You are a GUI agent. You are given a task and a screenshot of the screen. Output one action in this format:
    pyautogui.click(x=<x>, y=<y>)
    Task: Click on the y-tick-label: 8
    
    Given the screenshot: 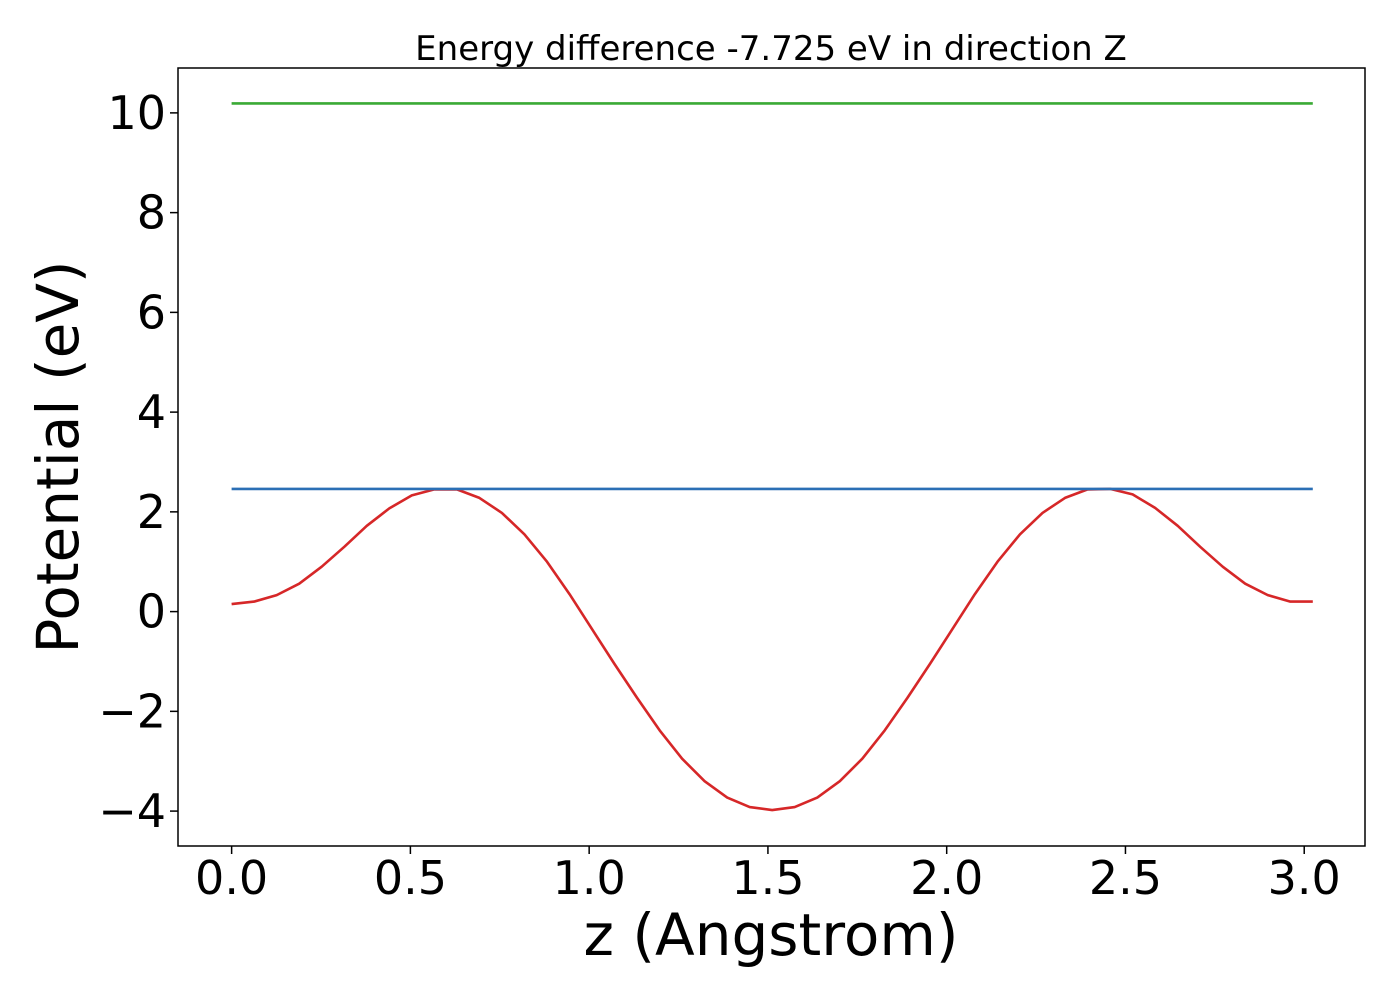 What is the action you would take?
    pyautogui.click(x=151, y=213)
    